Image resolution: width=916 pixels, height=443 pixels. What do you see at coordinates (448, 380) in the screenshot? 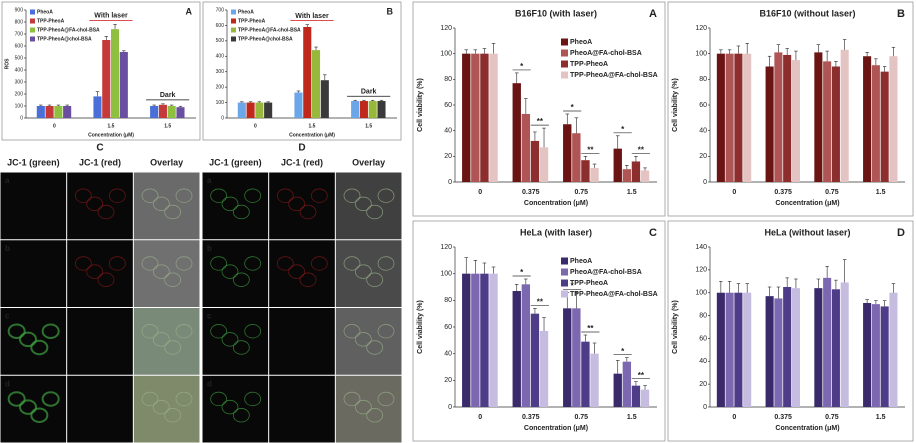
I see `y-tick-label: 20` at bounding box center [448, 380].